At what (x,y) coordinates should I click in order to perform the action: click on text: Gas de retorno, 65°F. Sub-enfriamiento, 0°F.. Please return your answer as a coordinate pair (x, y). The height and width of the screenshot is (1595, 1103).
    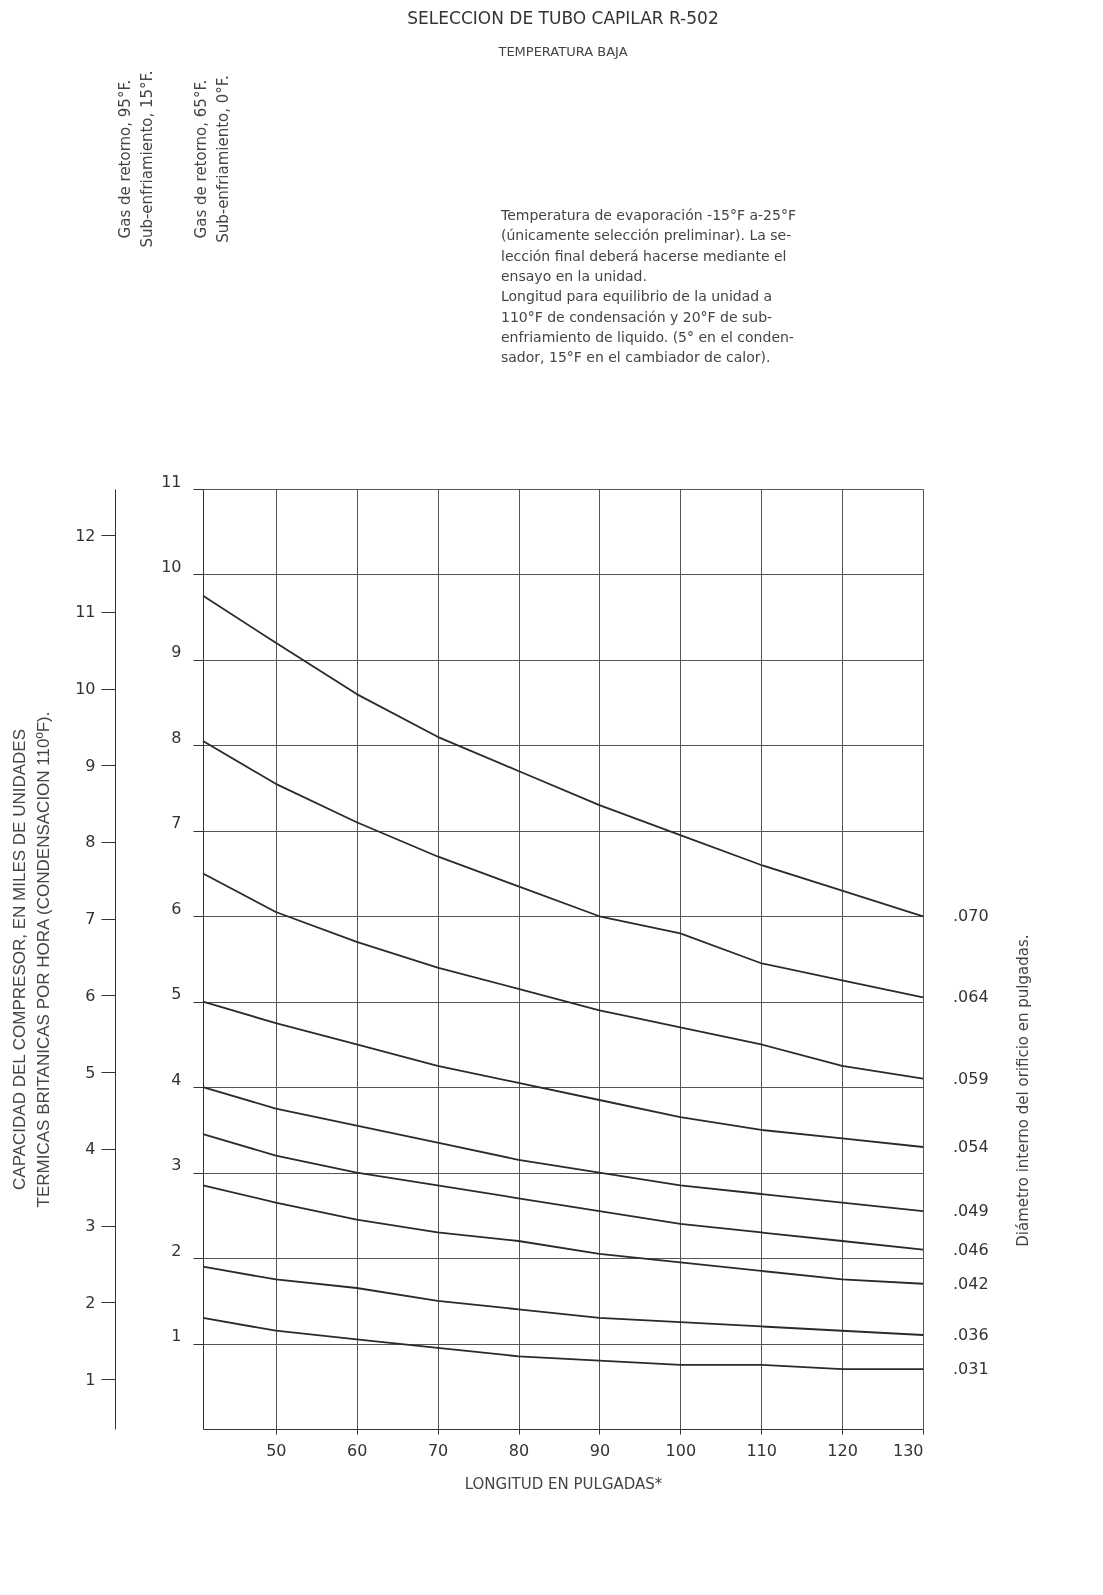
    Looking at the image, I should click on (212, 159).